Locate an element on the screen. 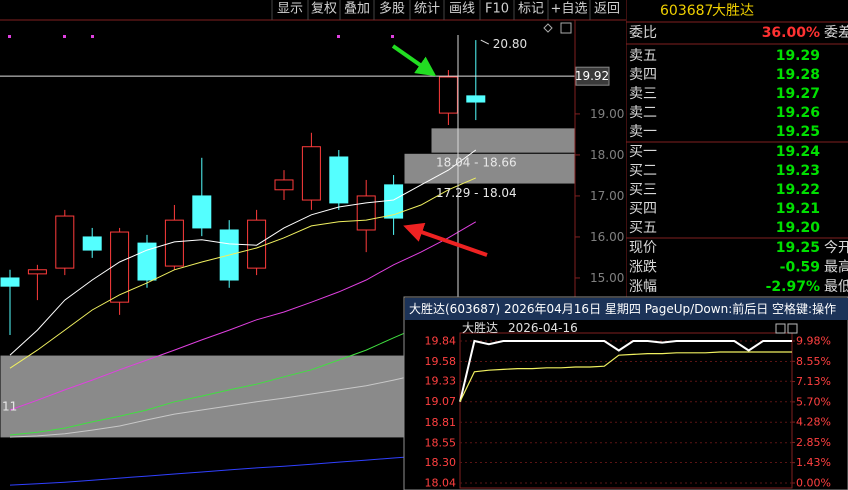  quote-label: 买三 is located at coordinates (643, 190).